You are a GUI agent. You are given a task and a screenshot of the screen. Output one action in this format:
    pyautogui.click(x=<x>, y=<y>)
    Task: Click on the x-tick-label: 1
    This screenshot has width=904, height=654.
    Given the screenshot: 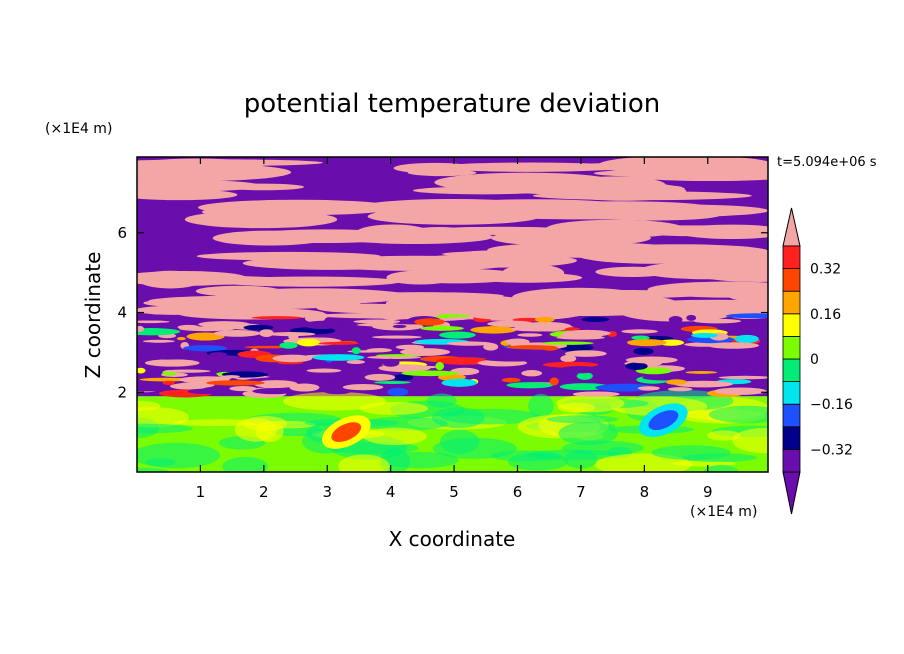 What is the action you would take?
    pyautogui.click(x=201, y=492)
    